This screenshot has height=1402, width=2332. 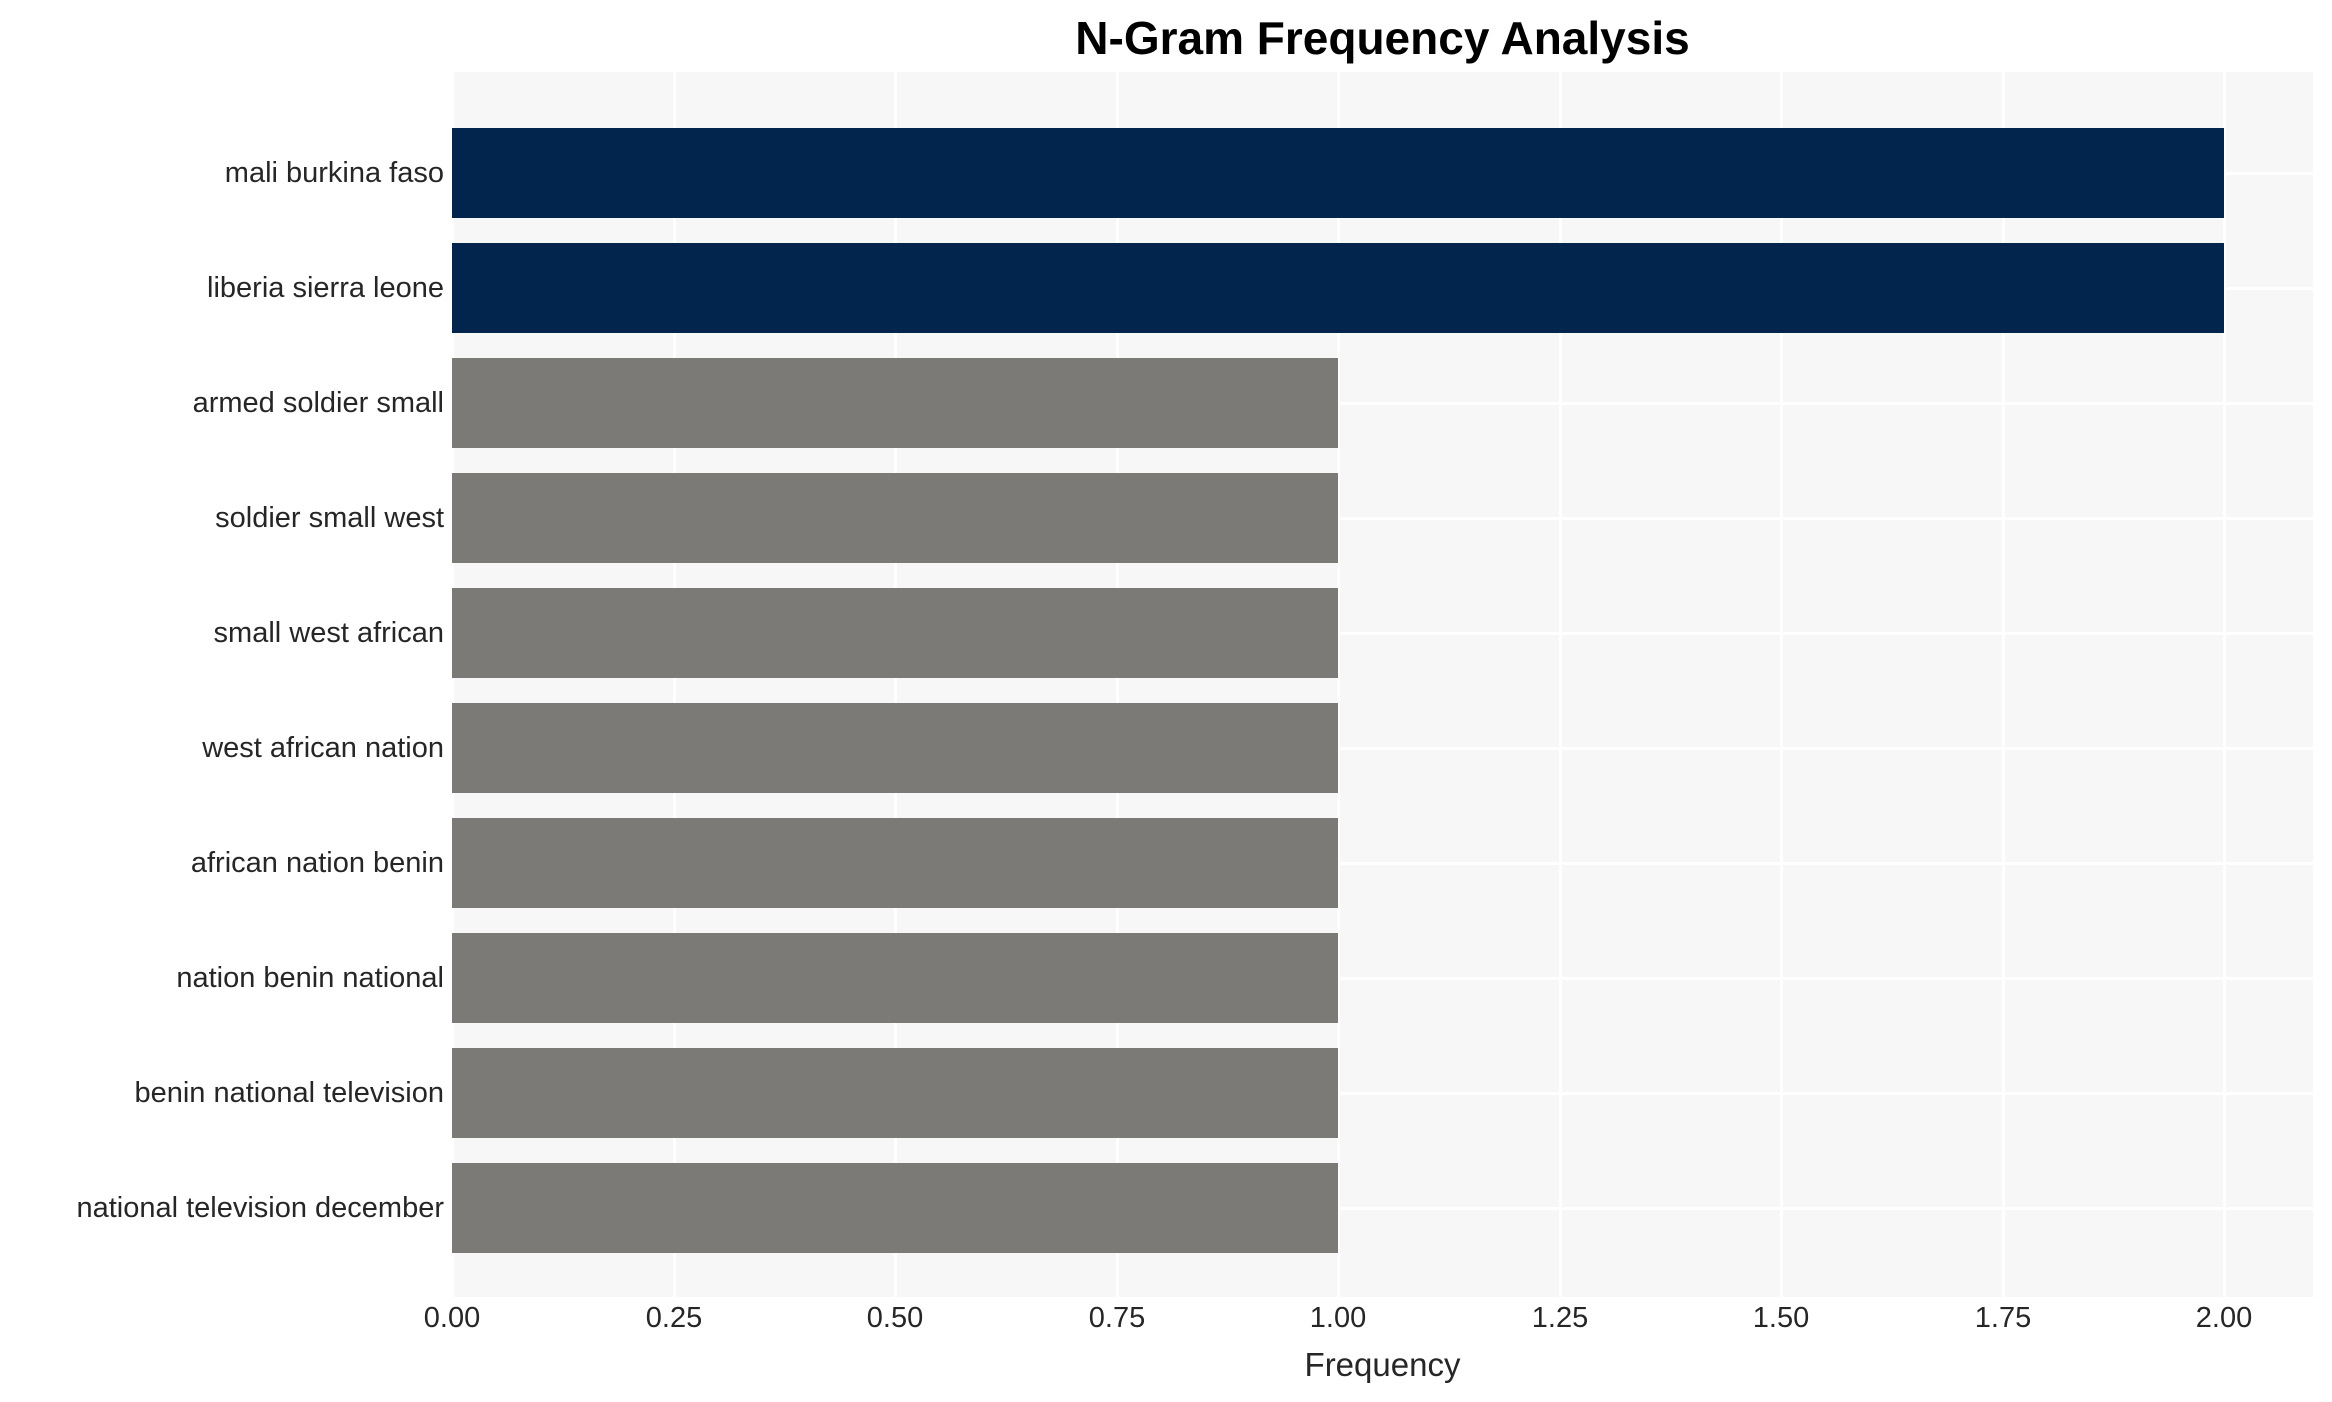 What do you see at coordinates (1382, 38) in the screenshot?
I see `chart-title: N-Gram Frequency Analysis` at bounding box center [1382, 38].